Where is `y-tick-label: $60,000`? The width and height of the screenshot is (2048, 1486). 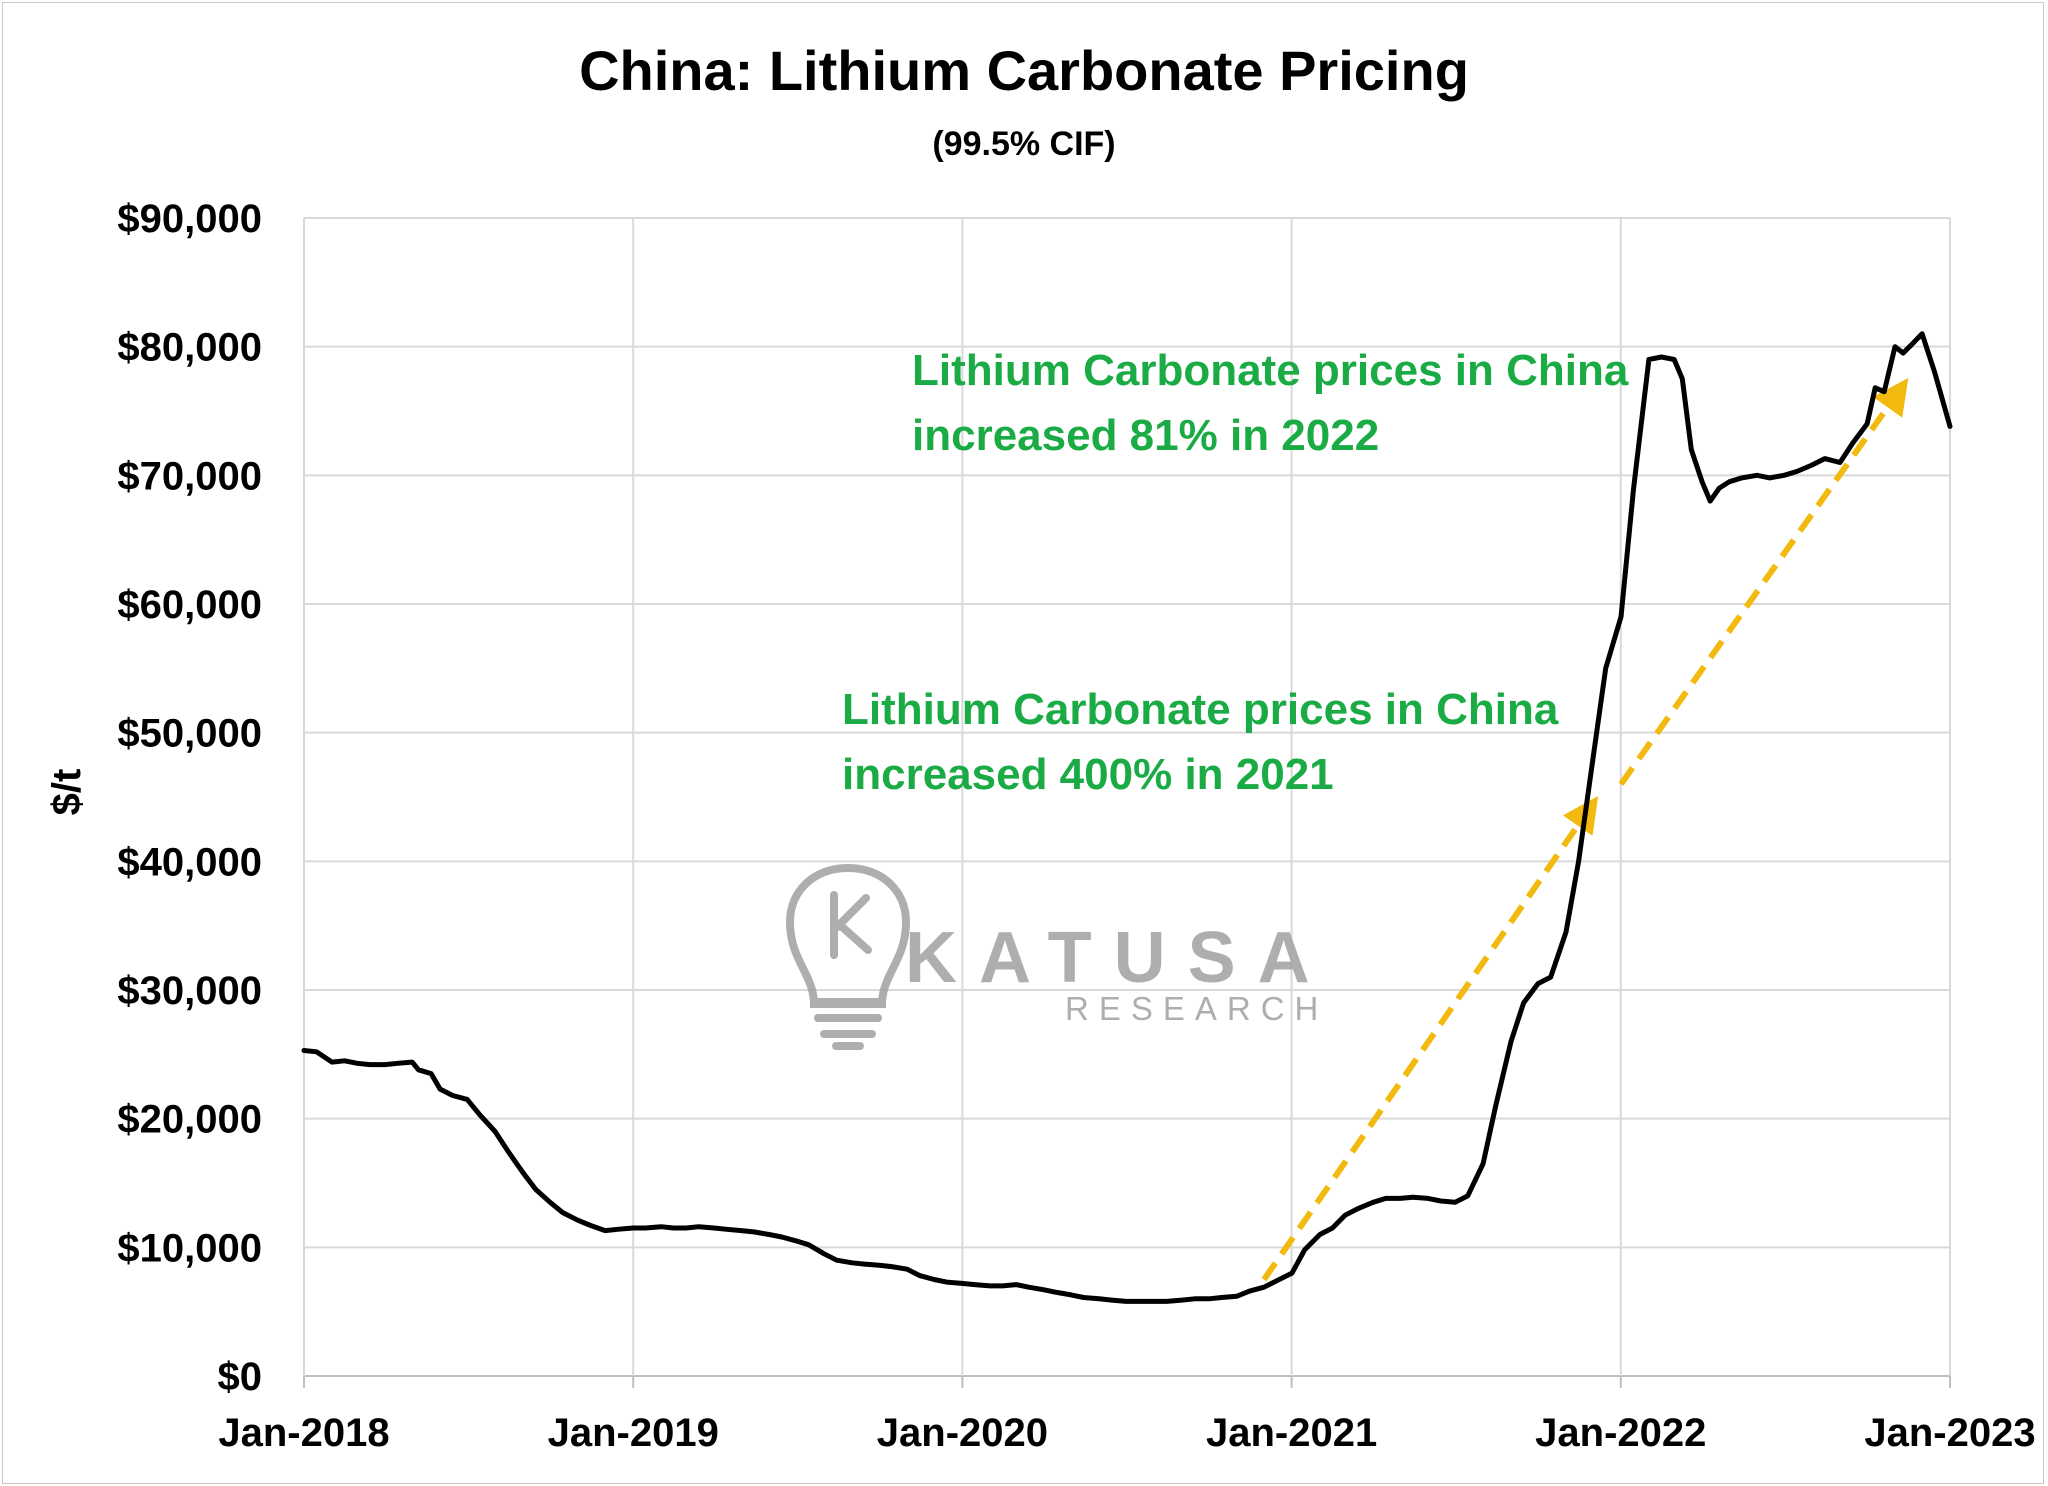 y-tick-label: $60,000 is located at coordinates (189, 605).